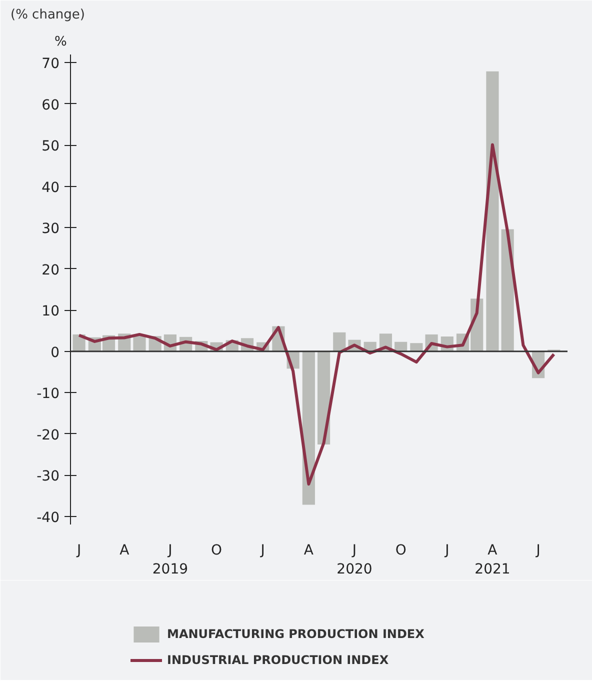  What do you see at coordinates (48, 435) in the screenshot?
I see `y-tick-label: -20` at bounding box center [48, 435].